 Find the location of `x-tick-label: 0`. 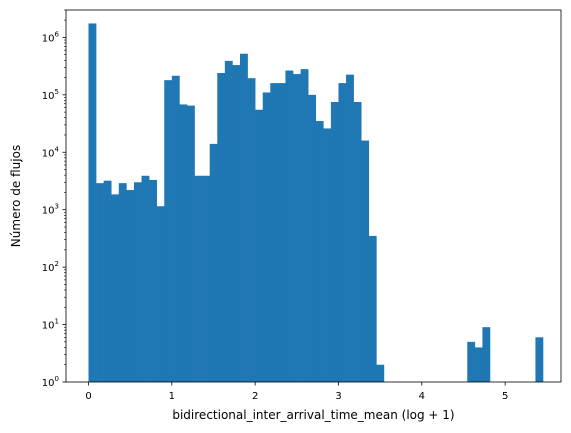

x-tick-label: 0 is located at coordinates (88, 396).